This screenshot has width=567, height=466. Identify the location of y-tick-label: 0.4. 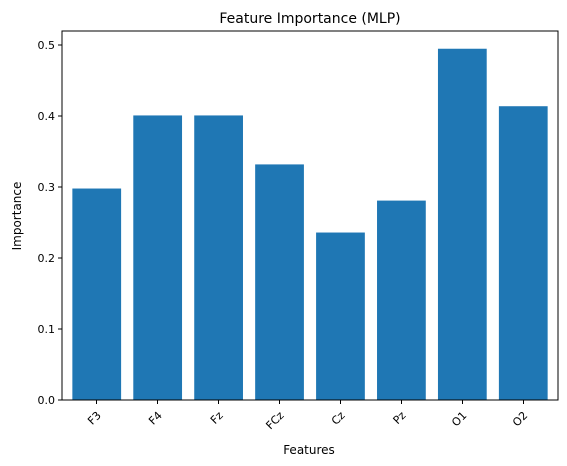
(47, 116).